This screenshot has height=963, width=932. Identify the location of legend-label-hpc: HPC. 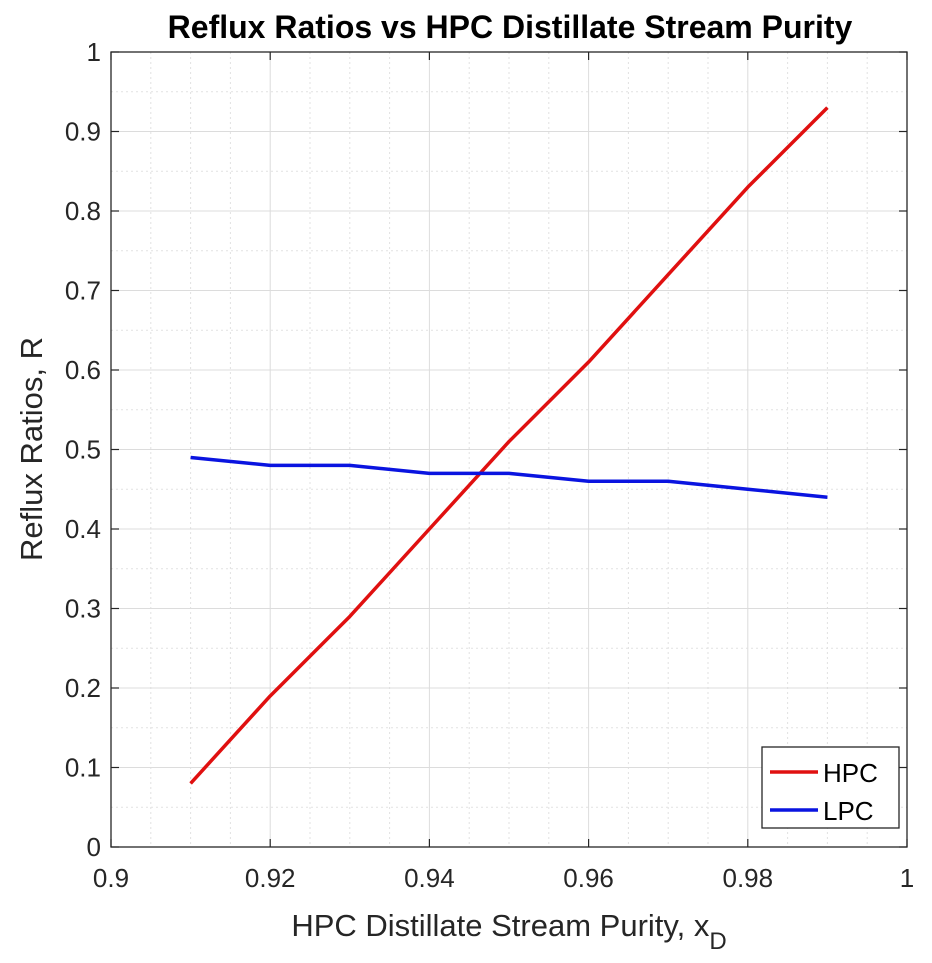
(850, 773).